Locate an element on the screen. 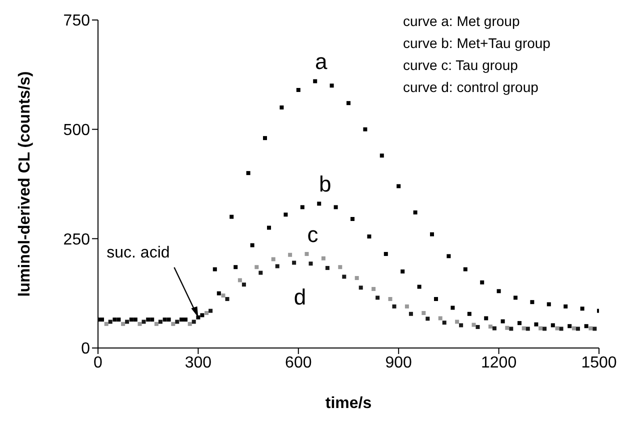  y-tick-label: 750 is located at coordinates (76, 21).